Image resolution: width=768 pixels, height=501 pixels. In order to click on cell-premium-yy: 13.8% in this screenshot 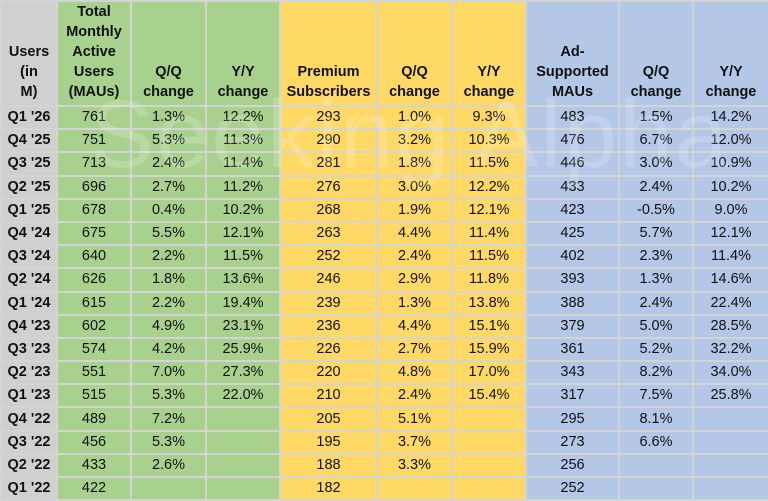, I will do `click(489, 303)`.